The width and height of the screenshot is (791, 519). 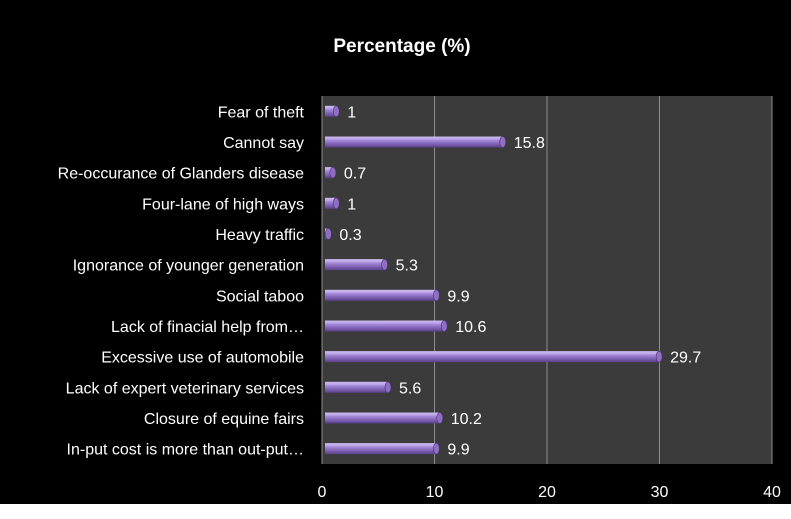 What do you see at coordinates (435, 492) in the screenshot?
I see `x-tick-label: 10` at bounding box center [435, 492].